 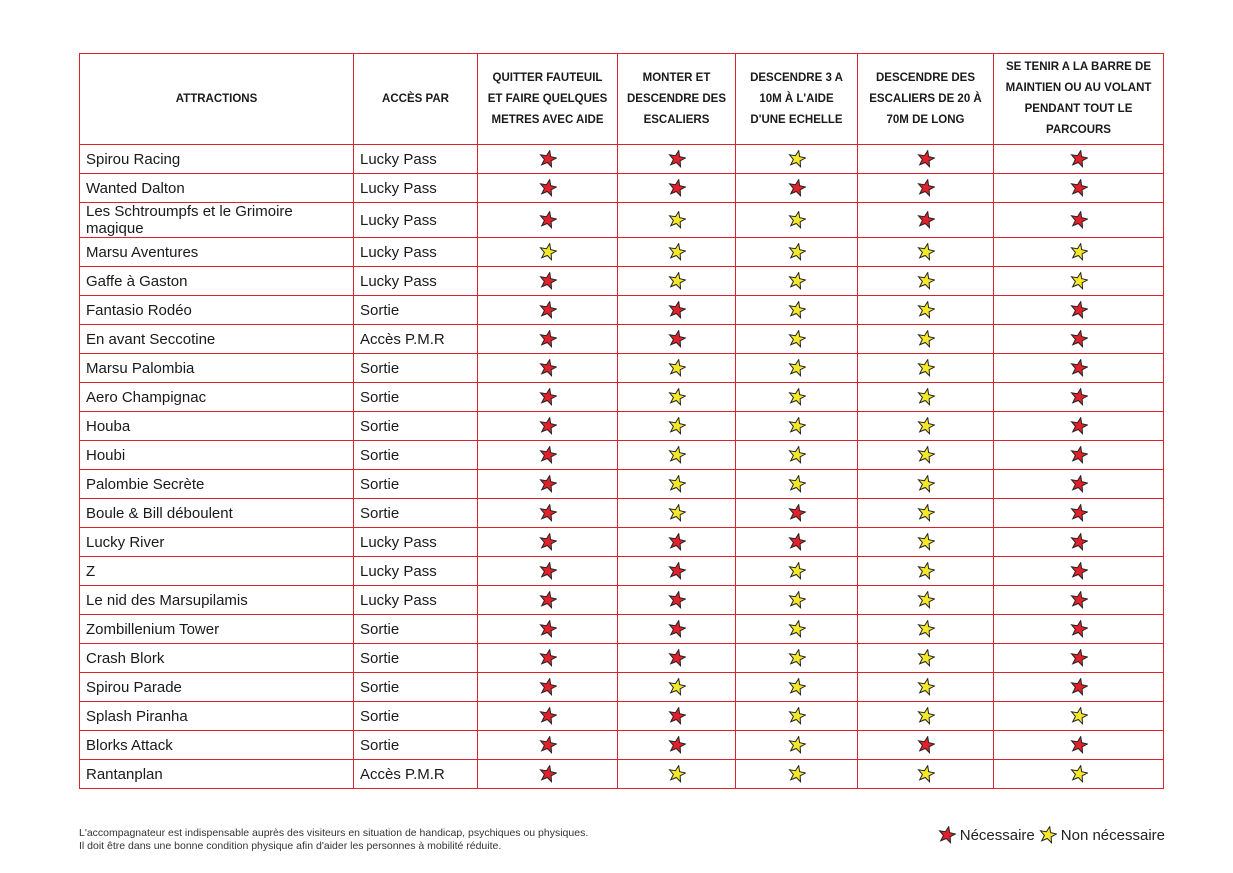 I want to click on attraction-name: Palombie Secrète, so click(x=216, y=484).